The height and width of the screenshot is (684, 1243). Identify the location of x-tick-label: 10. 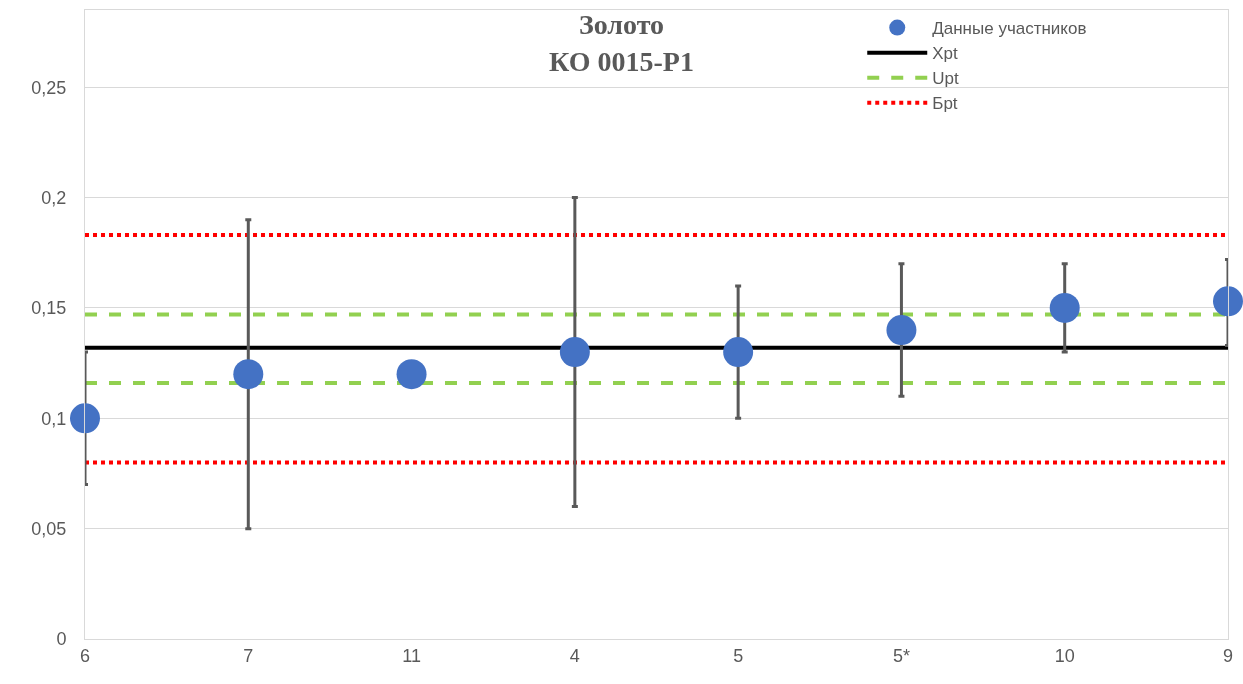
(1064, 655).